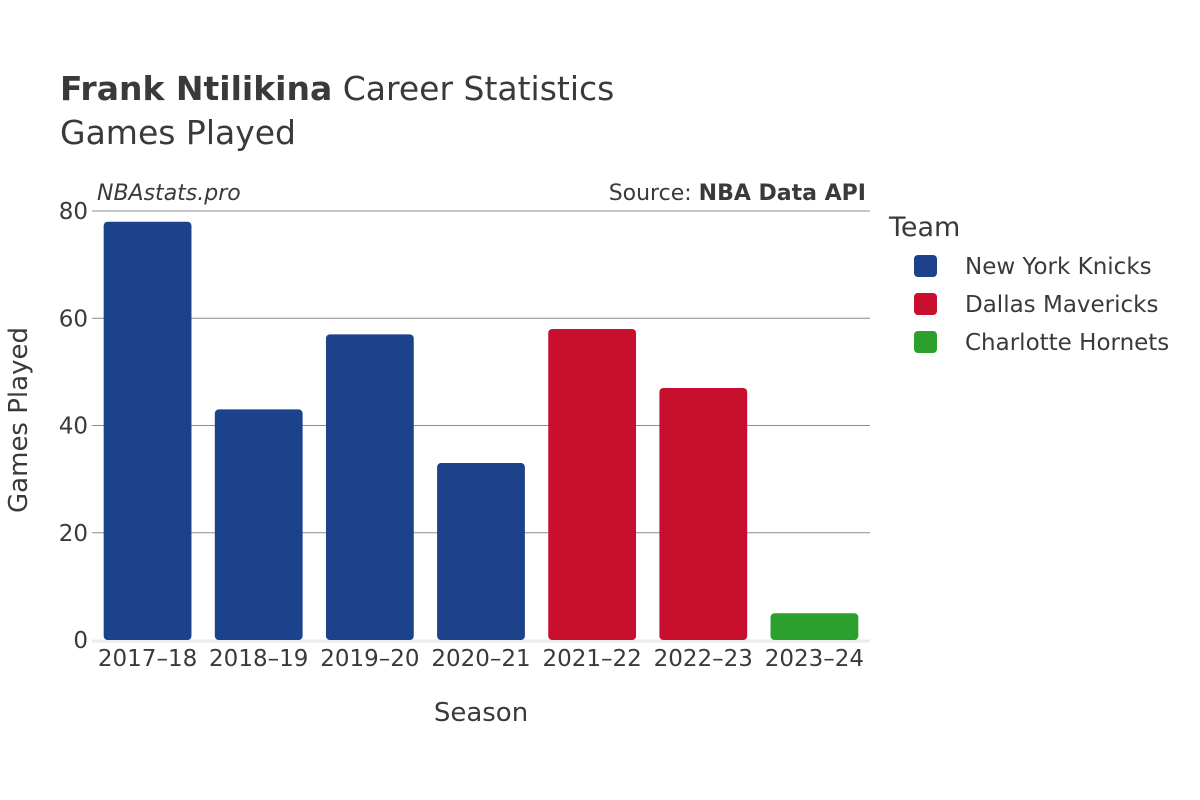 This screenshot has height=800, width=1200. I want to click on y-tick-labels: 0 20 40 60 80, so click(73, 426).